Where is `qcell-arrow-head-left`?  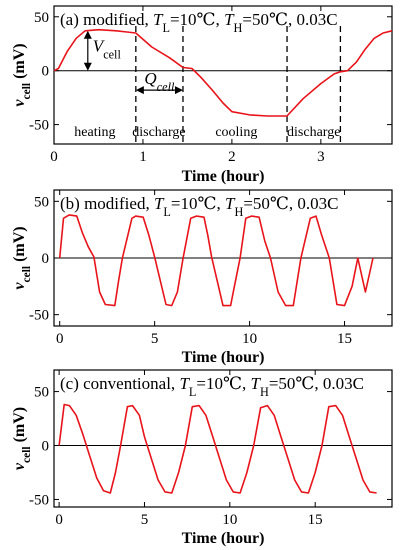
qcell-arrow-head-left is located at coordinates (139, 90).